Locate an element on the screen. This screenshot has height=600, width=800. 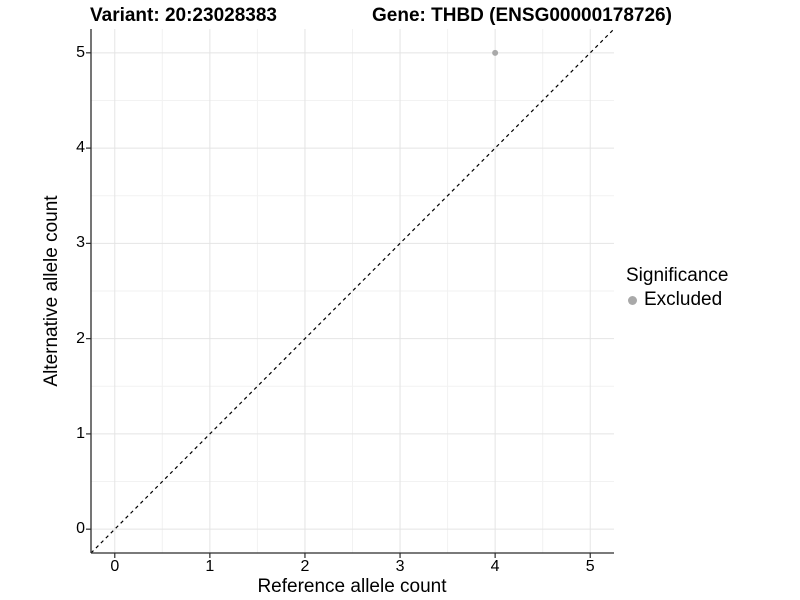
y-tick-label: 0 is located at coordinates (80, 529).